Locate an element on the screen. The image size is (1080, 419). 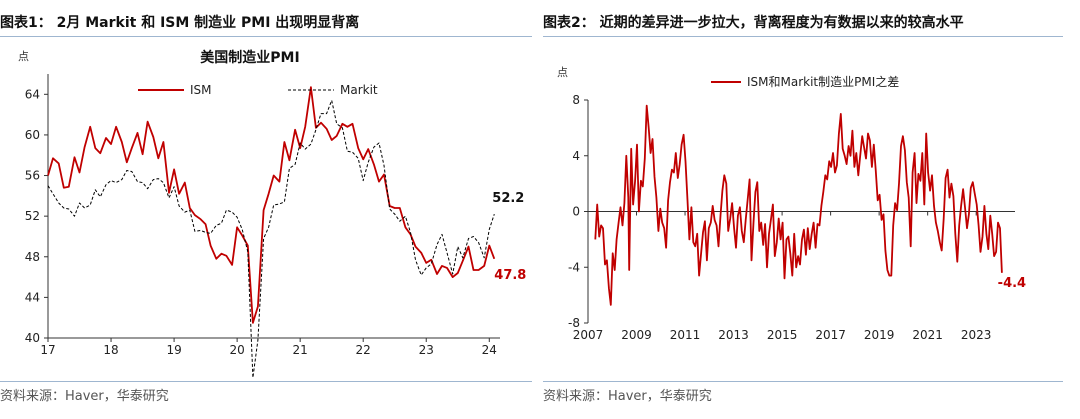
x-tick-label: 2023 is located at coordinates (976, 335).